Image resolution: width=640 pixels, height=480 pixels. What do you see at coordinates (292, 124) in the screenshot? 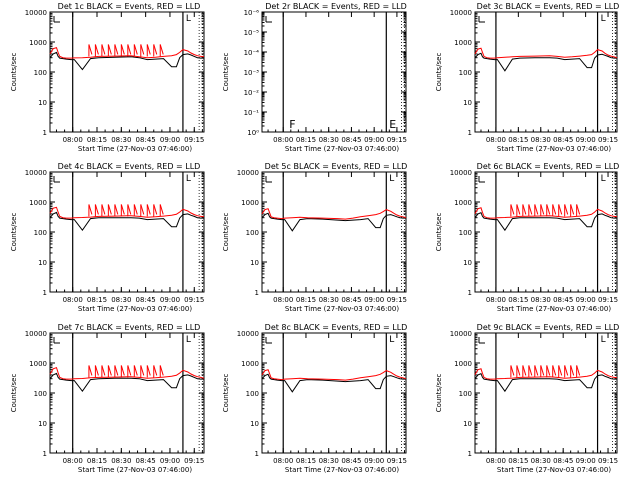
I see `marker-f: F` at bounding box center [292, 124].